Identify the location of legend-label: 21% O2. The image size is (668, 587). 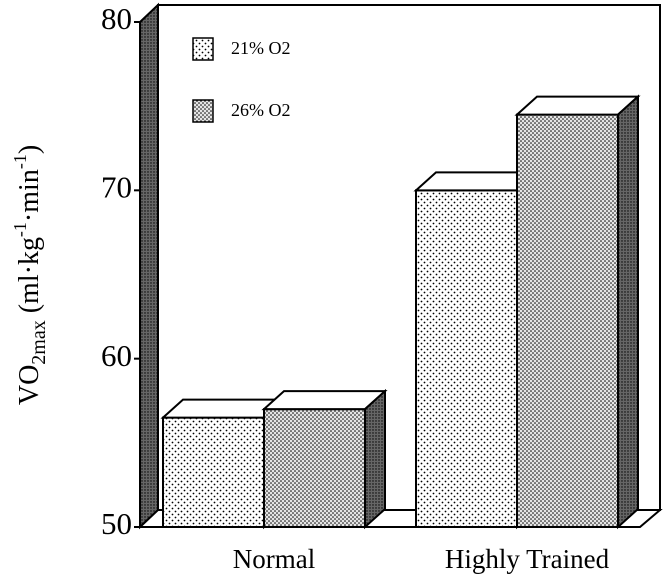
(261, 48).